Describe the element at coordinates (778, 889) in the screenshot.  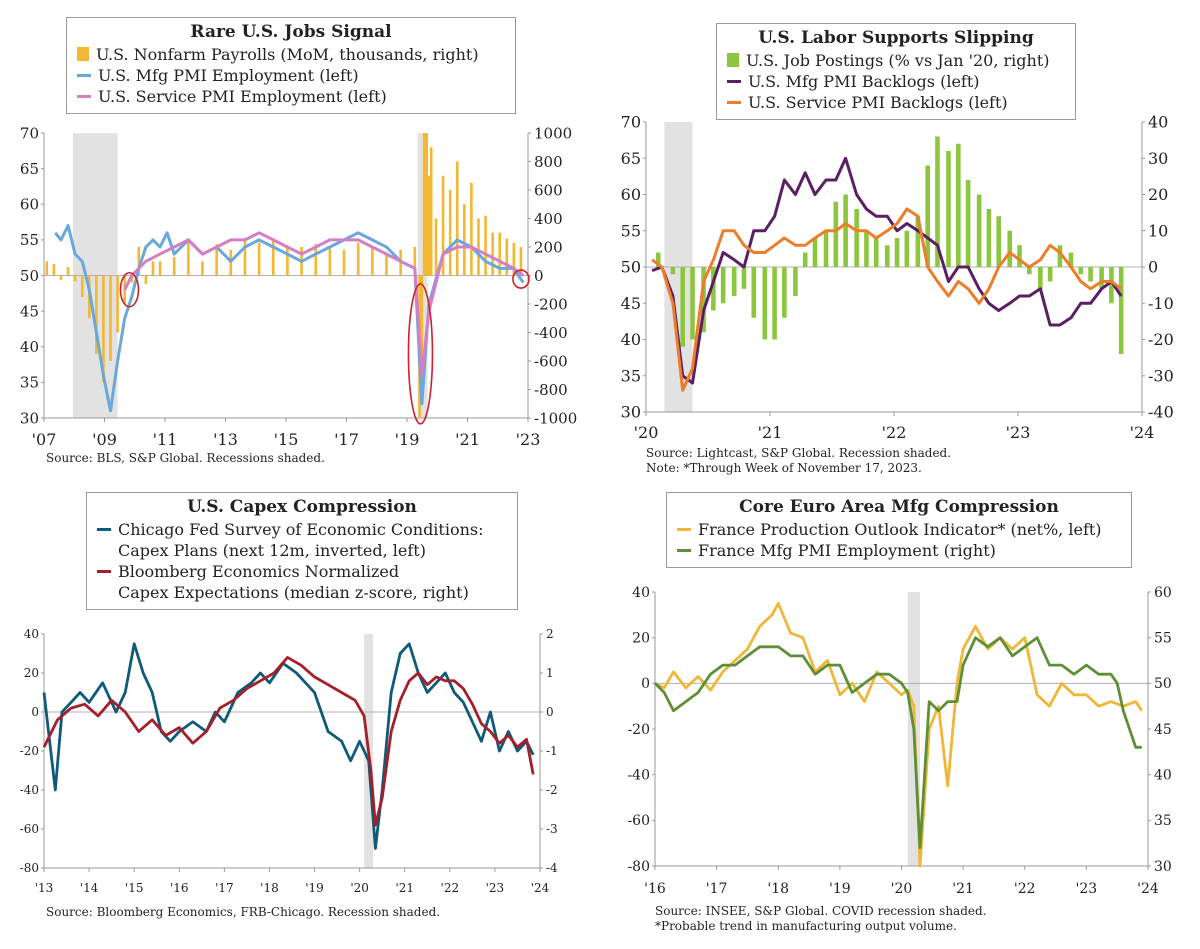
I see `x-tick-label: '18` at that location.